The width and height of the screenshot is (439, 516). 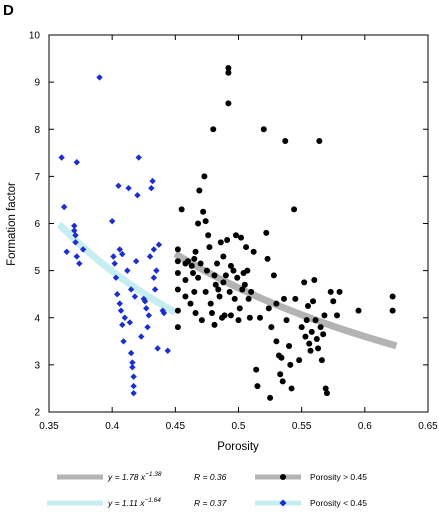 I want to click on legend-fit1-label: y = 1.78 x−1.38, so click(x=134, y=476).